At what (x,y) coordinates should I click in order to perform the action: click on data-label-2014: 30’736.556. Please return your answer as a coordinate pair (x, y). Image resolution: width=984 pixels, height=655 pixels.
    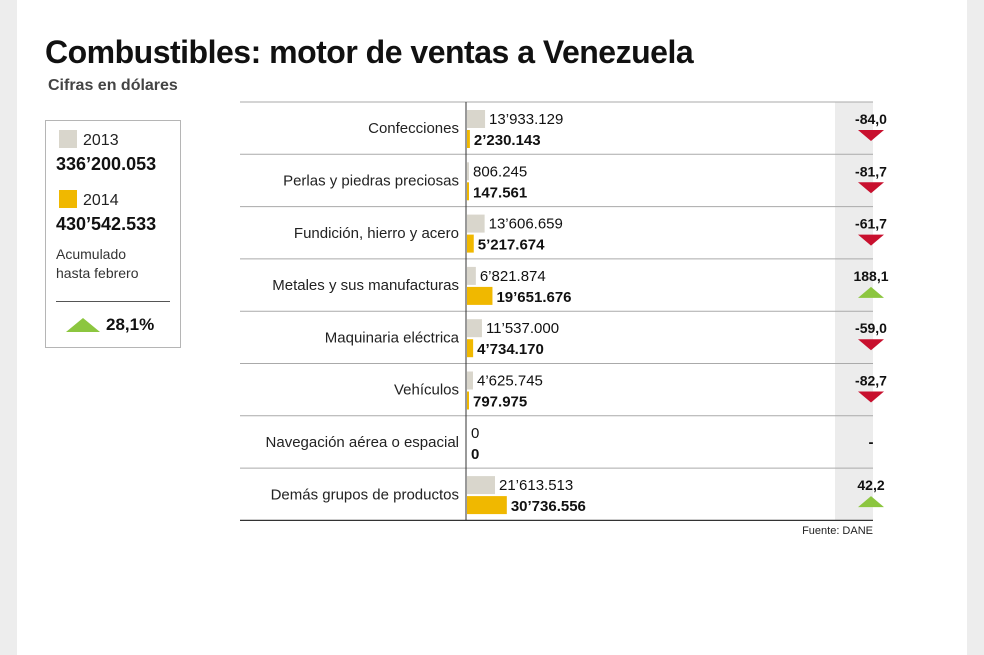
    Looking at the image, I should click on (548, 506).